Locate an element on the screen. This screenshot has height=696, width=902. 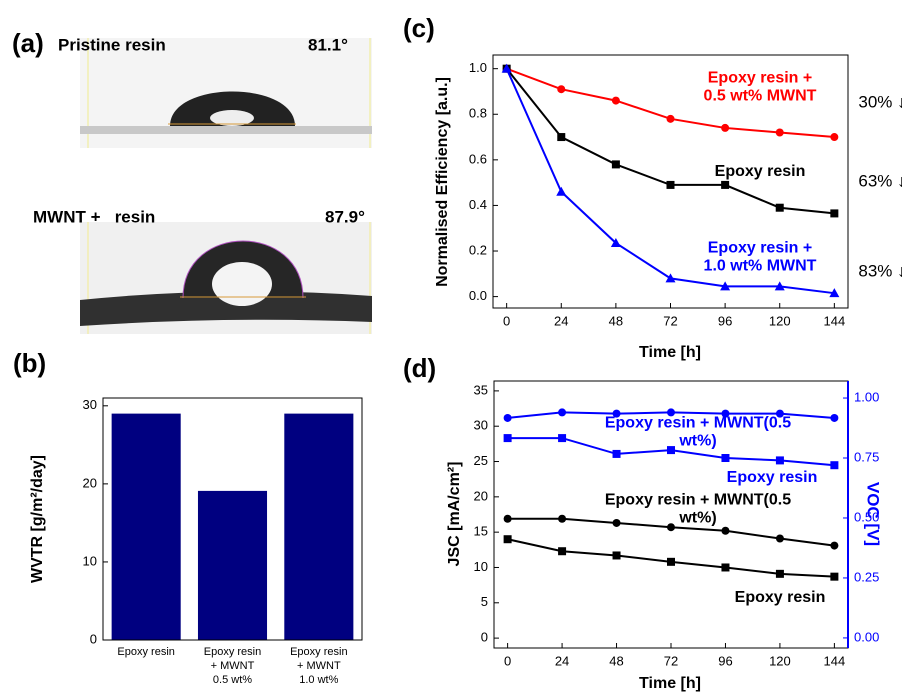
photo-label: MWNT + resin is located at coordinates (94, 216).